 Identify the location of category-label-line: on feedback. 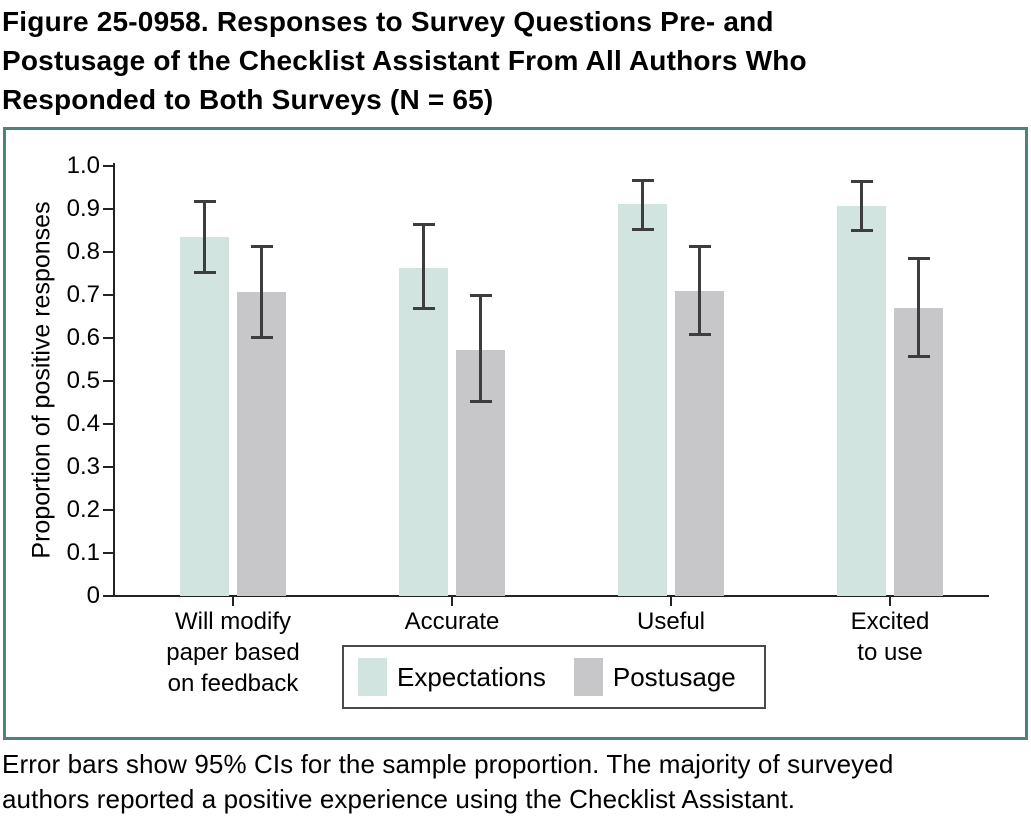
(233, 683).